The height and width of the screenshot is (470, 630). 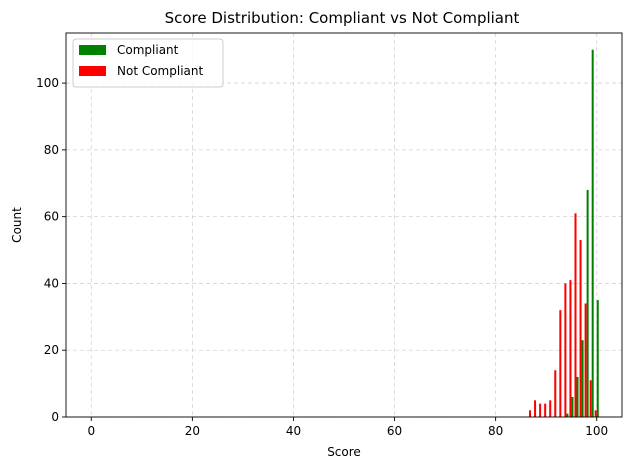 What do you see at coordinates (495, 431) in the screenshot?
I see `x-tick-label: 80` at bounding box center [495, 431].